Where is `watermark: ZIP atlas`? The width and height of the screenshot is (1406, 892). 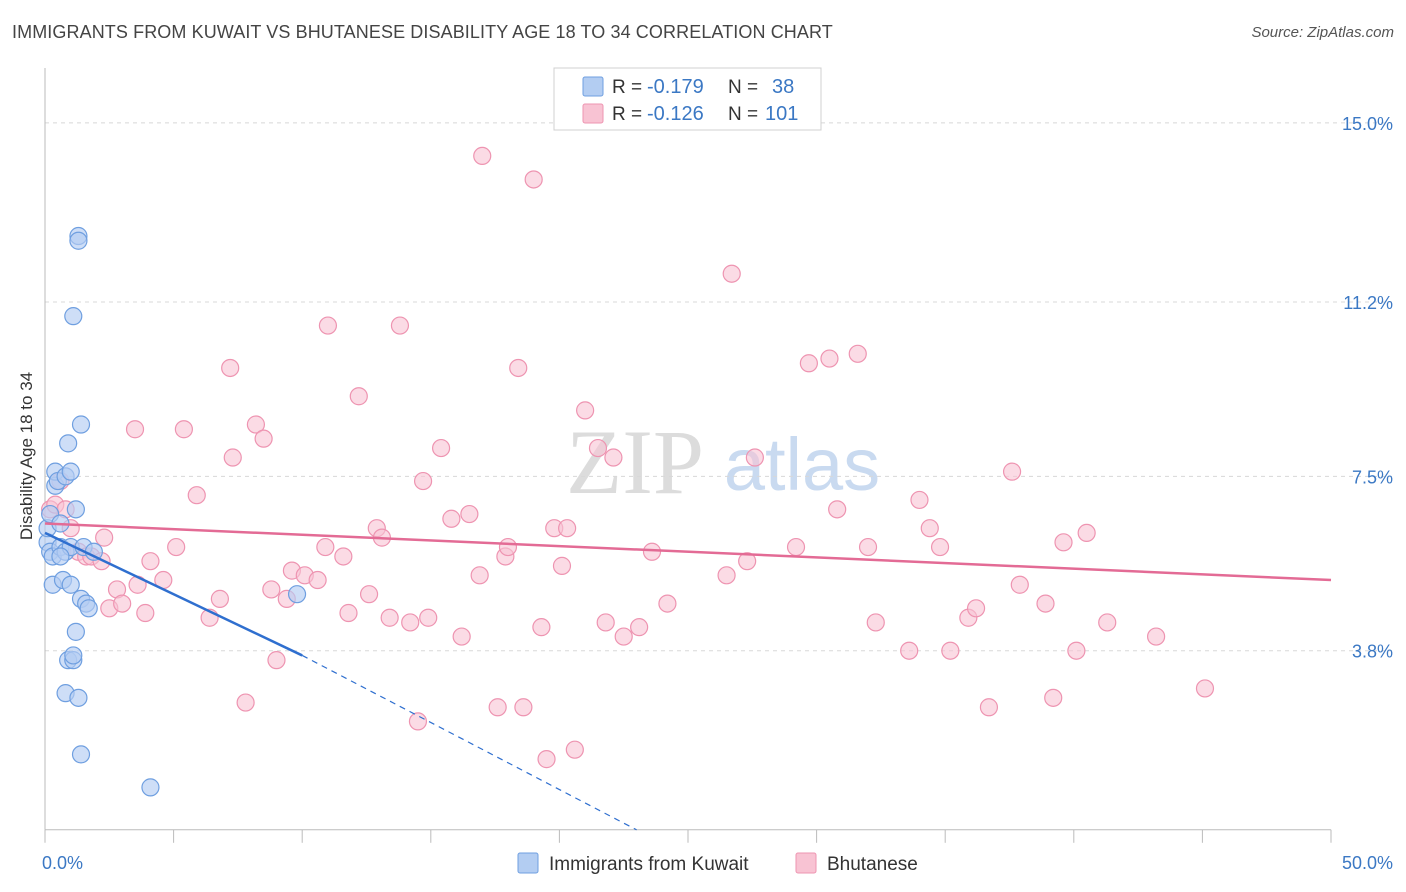 watermark: ZIP atlas is located at coordinates (723, 462).